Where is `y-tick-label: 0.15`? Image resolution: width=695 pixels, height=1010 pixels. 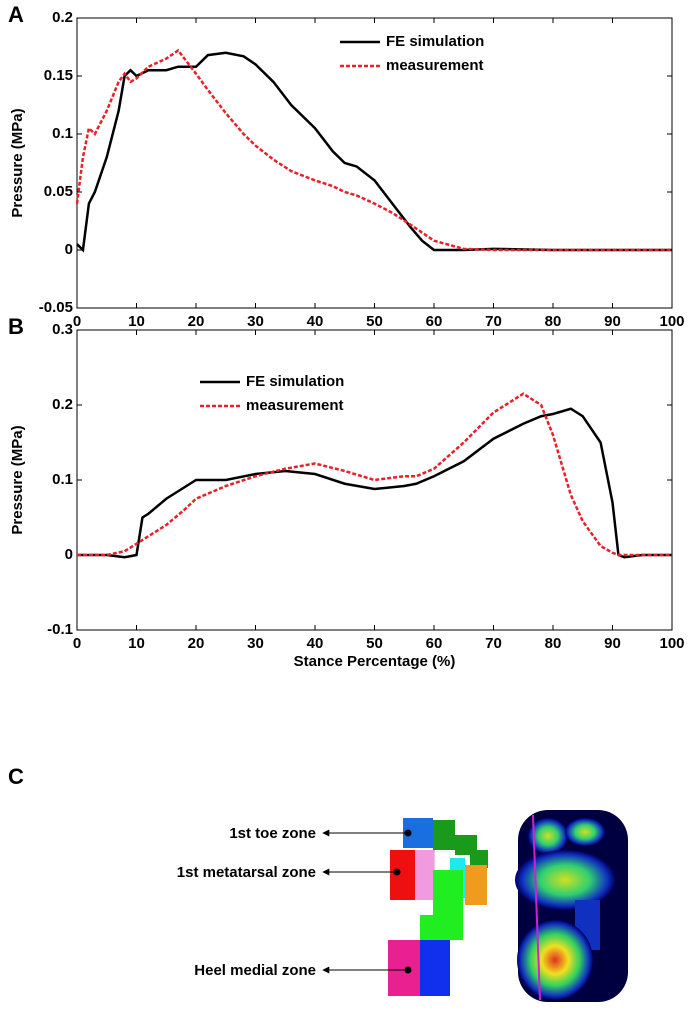
y-tick-label: 0.15 is located at coordinates (58, 75).